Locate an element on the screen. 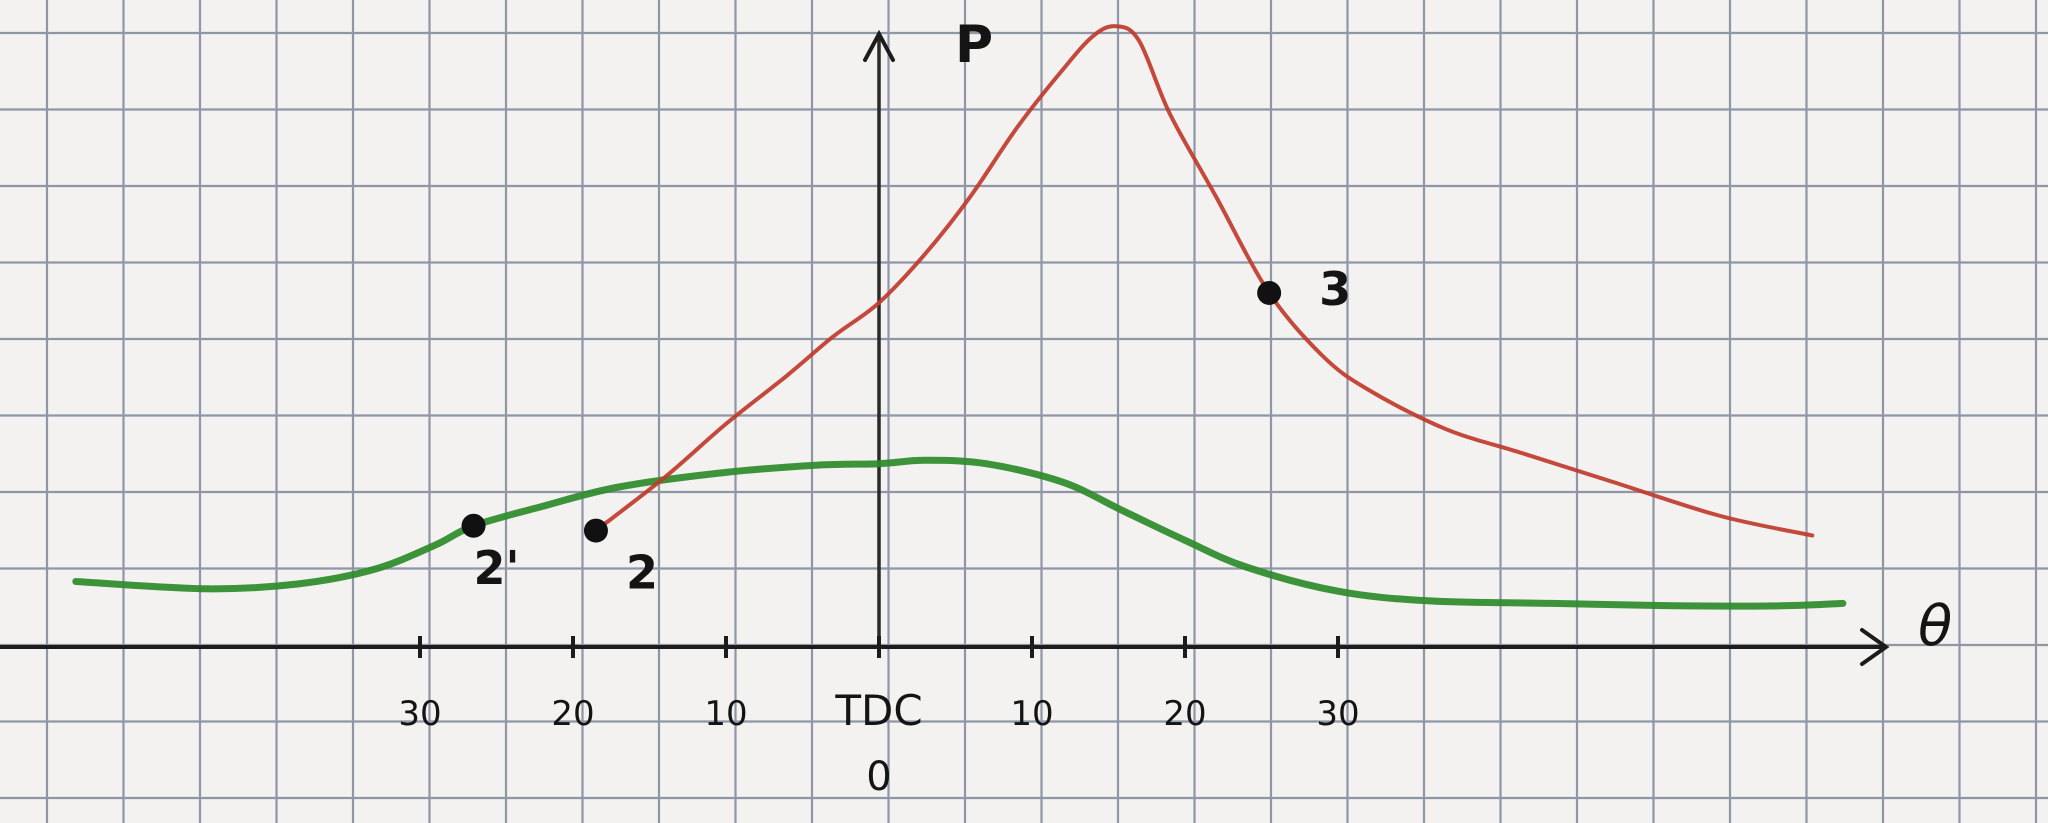 This screenshot has width=2048, height=823. point-label: 3 is located at coordinates (1335, 289).